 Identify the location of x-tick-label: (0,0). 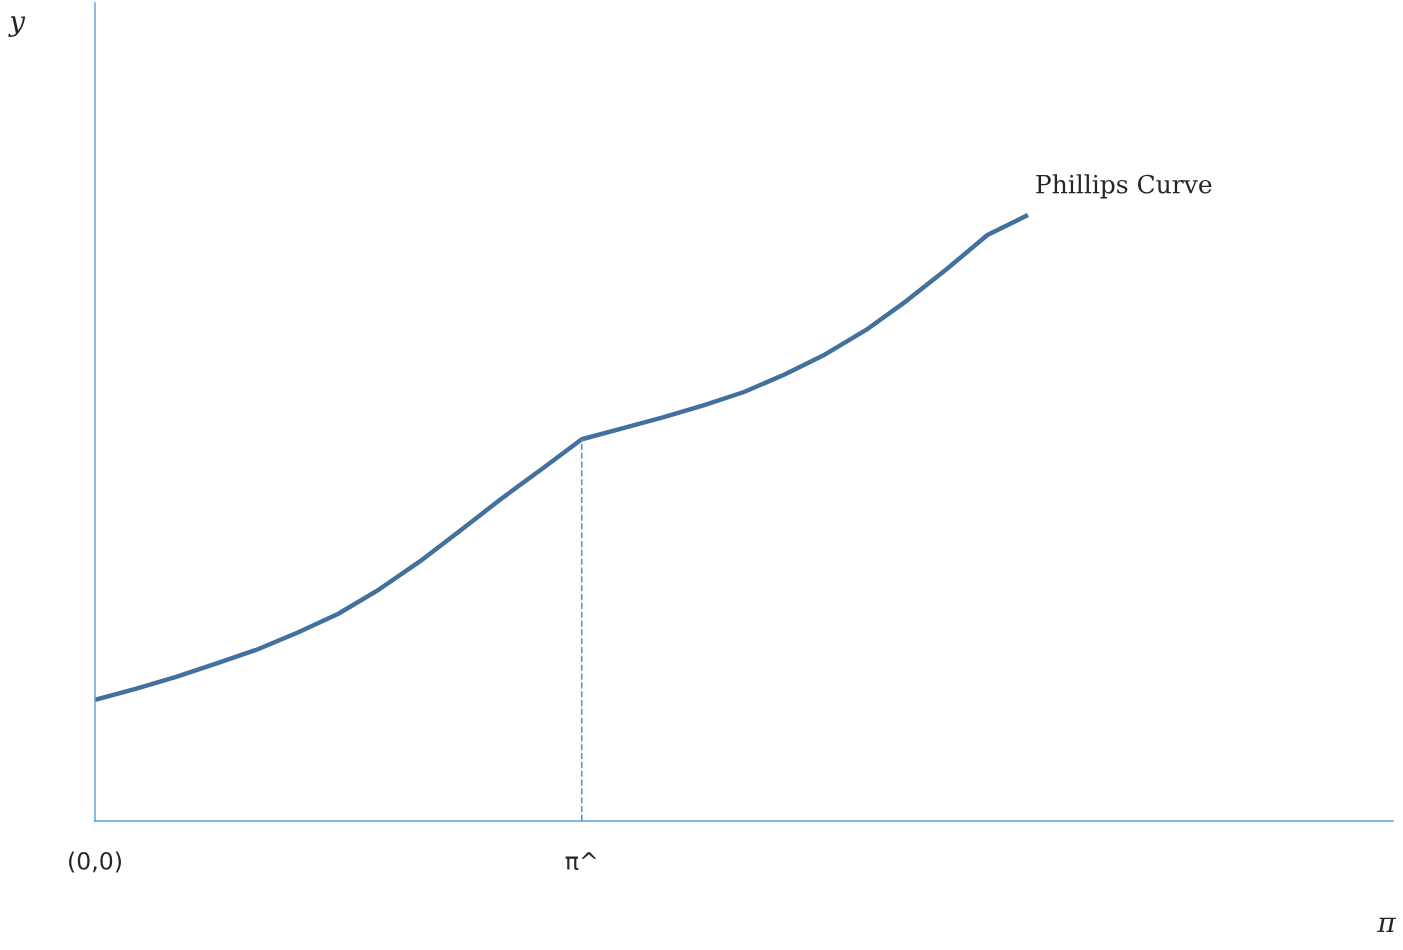
(95, 862).